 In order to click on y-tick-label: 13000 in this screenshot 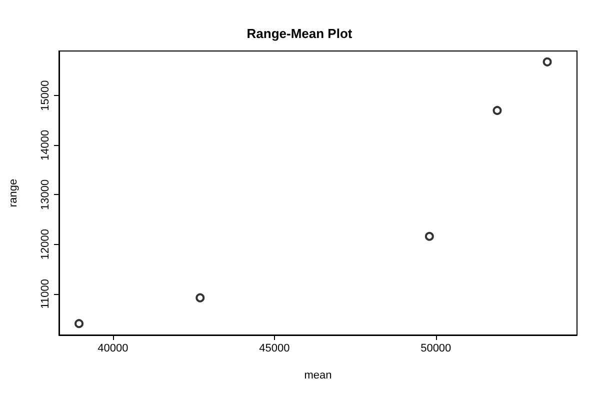, I will do `click(46, 194)`.